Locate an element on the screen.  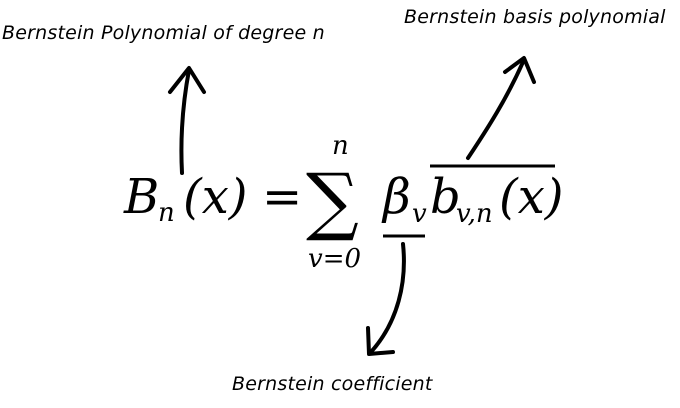
summation-symbol: ∑ is located at coordinates (332, 201).